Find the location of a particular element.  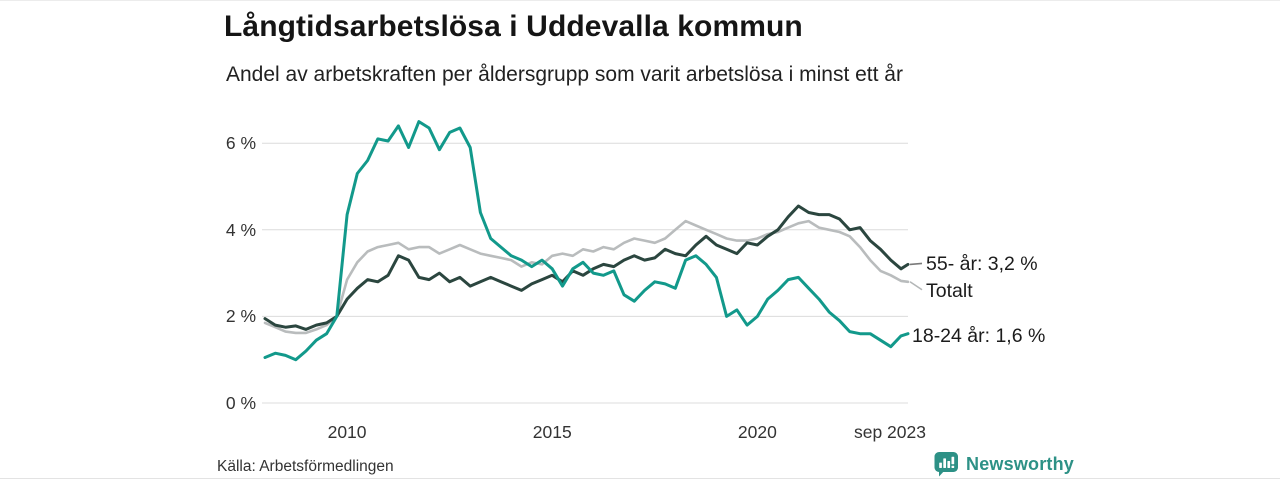

y-axis-label-6: 6 % is located at coordinates (240, 143).